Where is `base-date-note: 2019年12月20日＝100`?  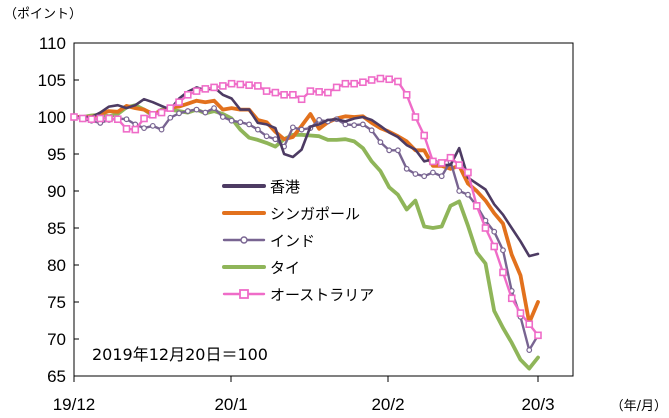 base-date-note: 2019年12月20日＝100 is located at coordinates (180, 354).